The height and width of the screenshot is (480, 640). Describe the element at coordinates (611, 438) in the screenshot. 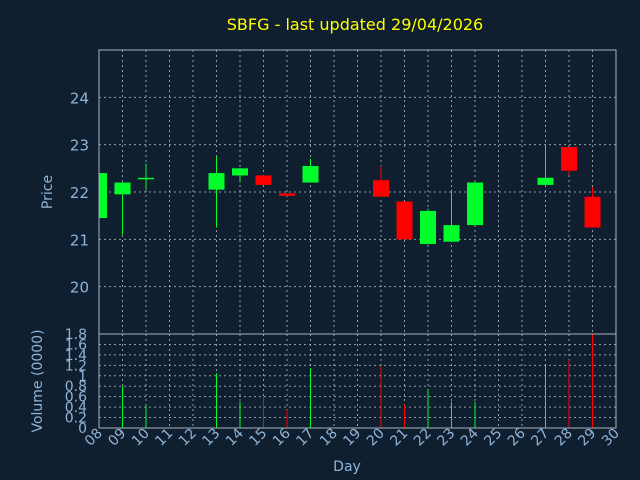

I see `x-tick-label: 30` at that location.